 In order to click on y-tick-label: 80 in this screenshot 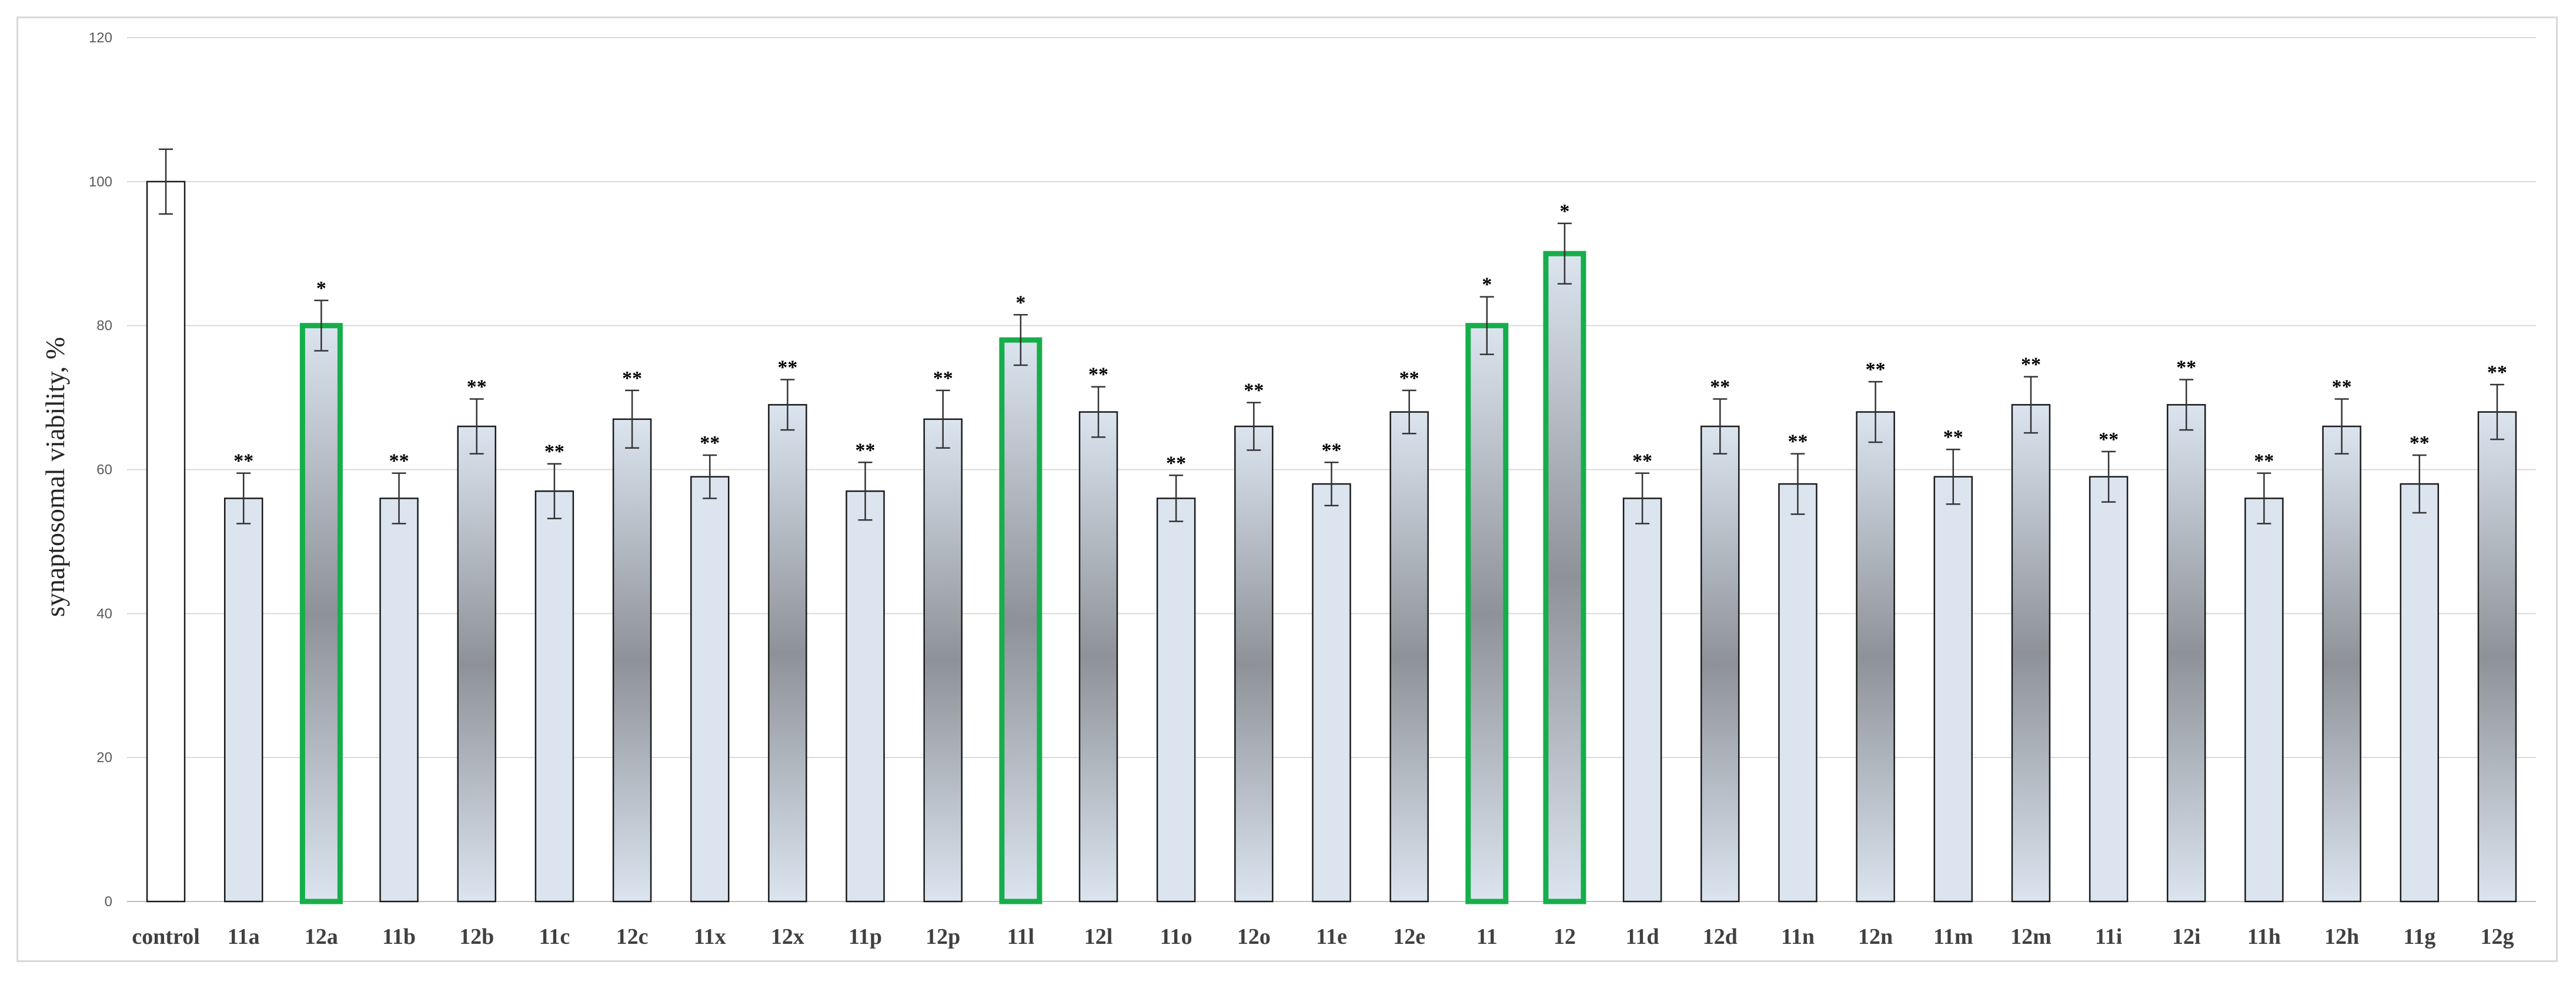, I will do `click(104, 326)`.